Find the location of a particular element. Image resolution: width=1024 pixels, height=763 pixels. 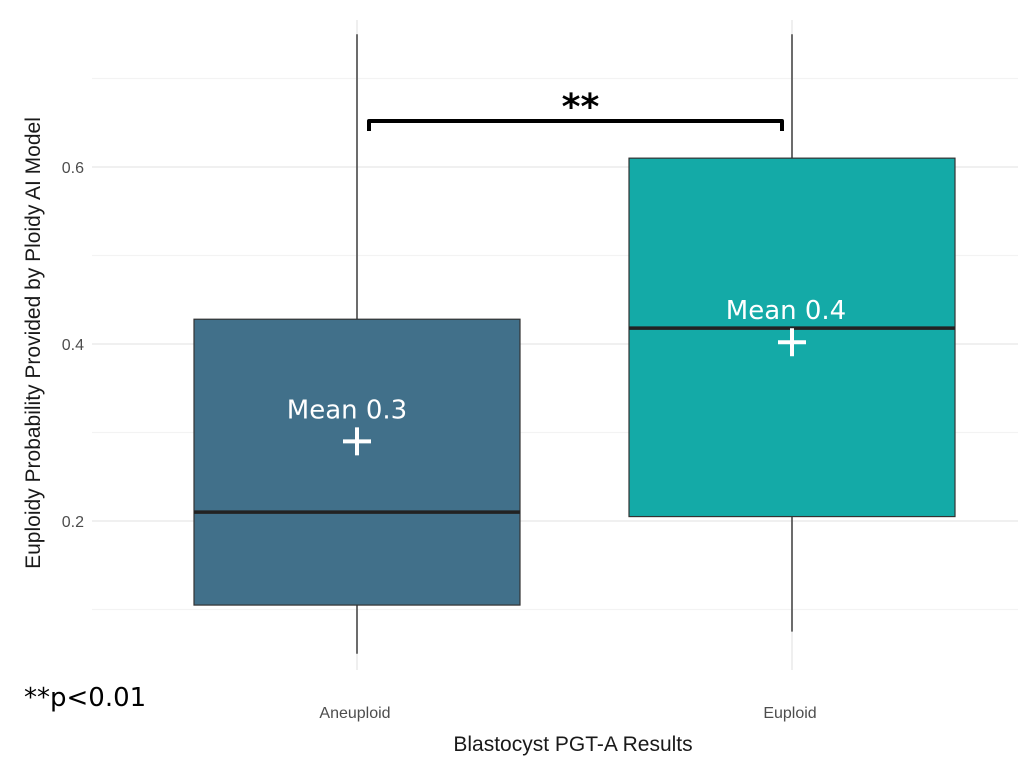

x-tick-label-euploid: Euploid is located at coordinates (789, 713).